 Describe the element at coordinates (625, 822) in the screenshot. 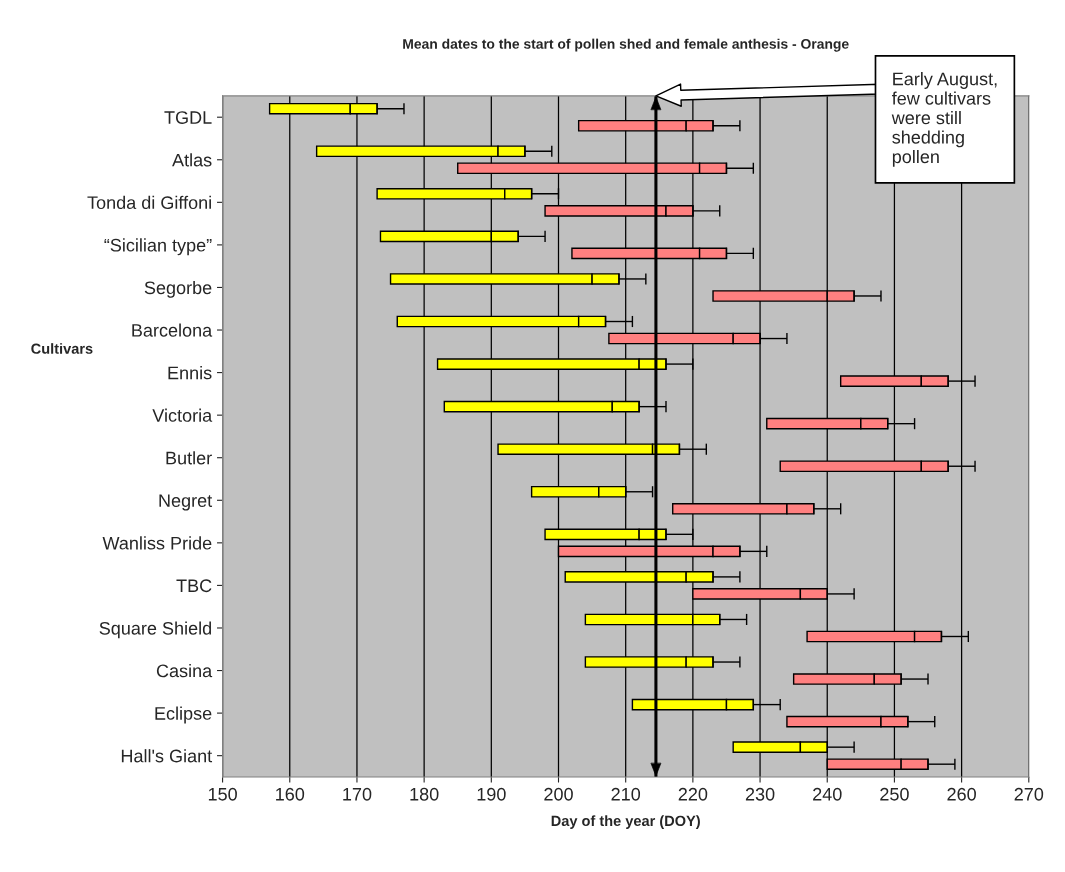

I see `x-axis-title: Day of the year (DOY)` at that location.